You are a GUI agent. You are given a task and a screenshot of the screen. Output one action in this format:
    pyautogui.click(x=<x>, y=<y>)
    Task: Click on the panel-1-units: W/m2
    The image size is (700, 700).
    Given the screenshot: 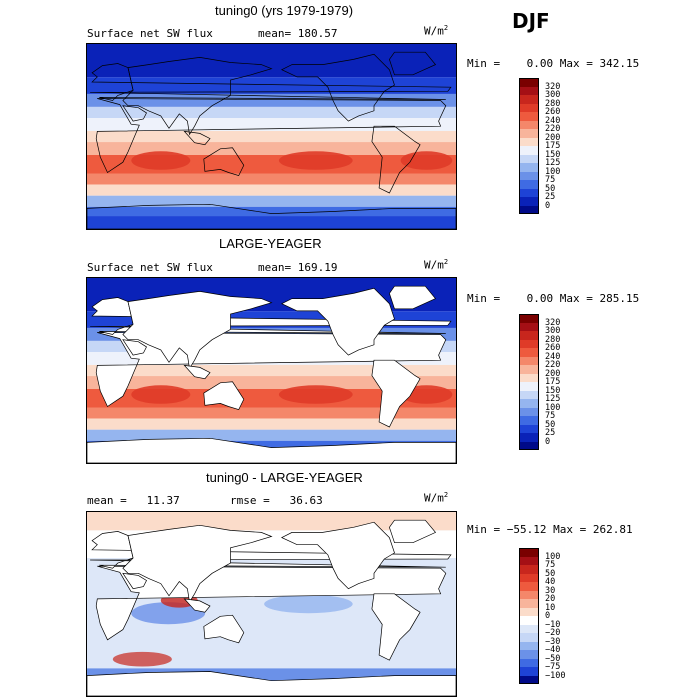 What is the action you would take?
    pyautogui.click(x=436, y=31)
    